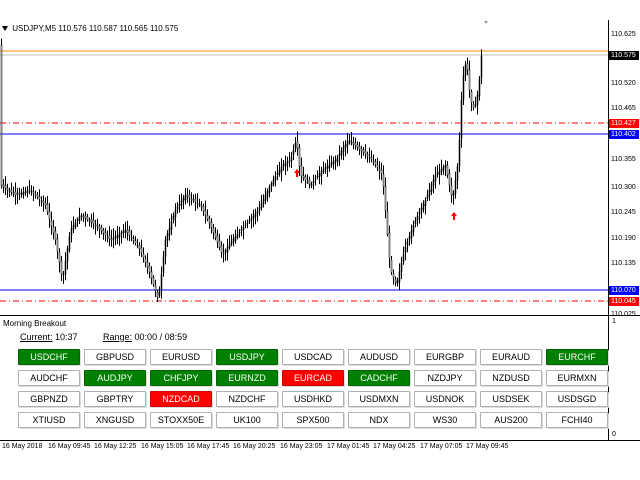 This screenshot has width=640, height=480. Describe the element at coordinates (511, 399) in the screenshot. I see `symbol-button-usdsek: USDSEK` at that location.